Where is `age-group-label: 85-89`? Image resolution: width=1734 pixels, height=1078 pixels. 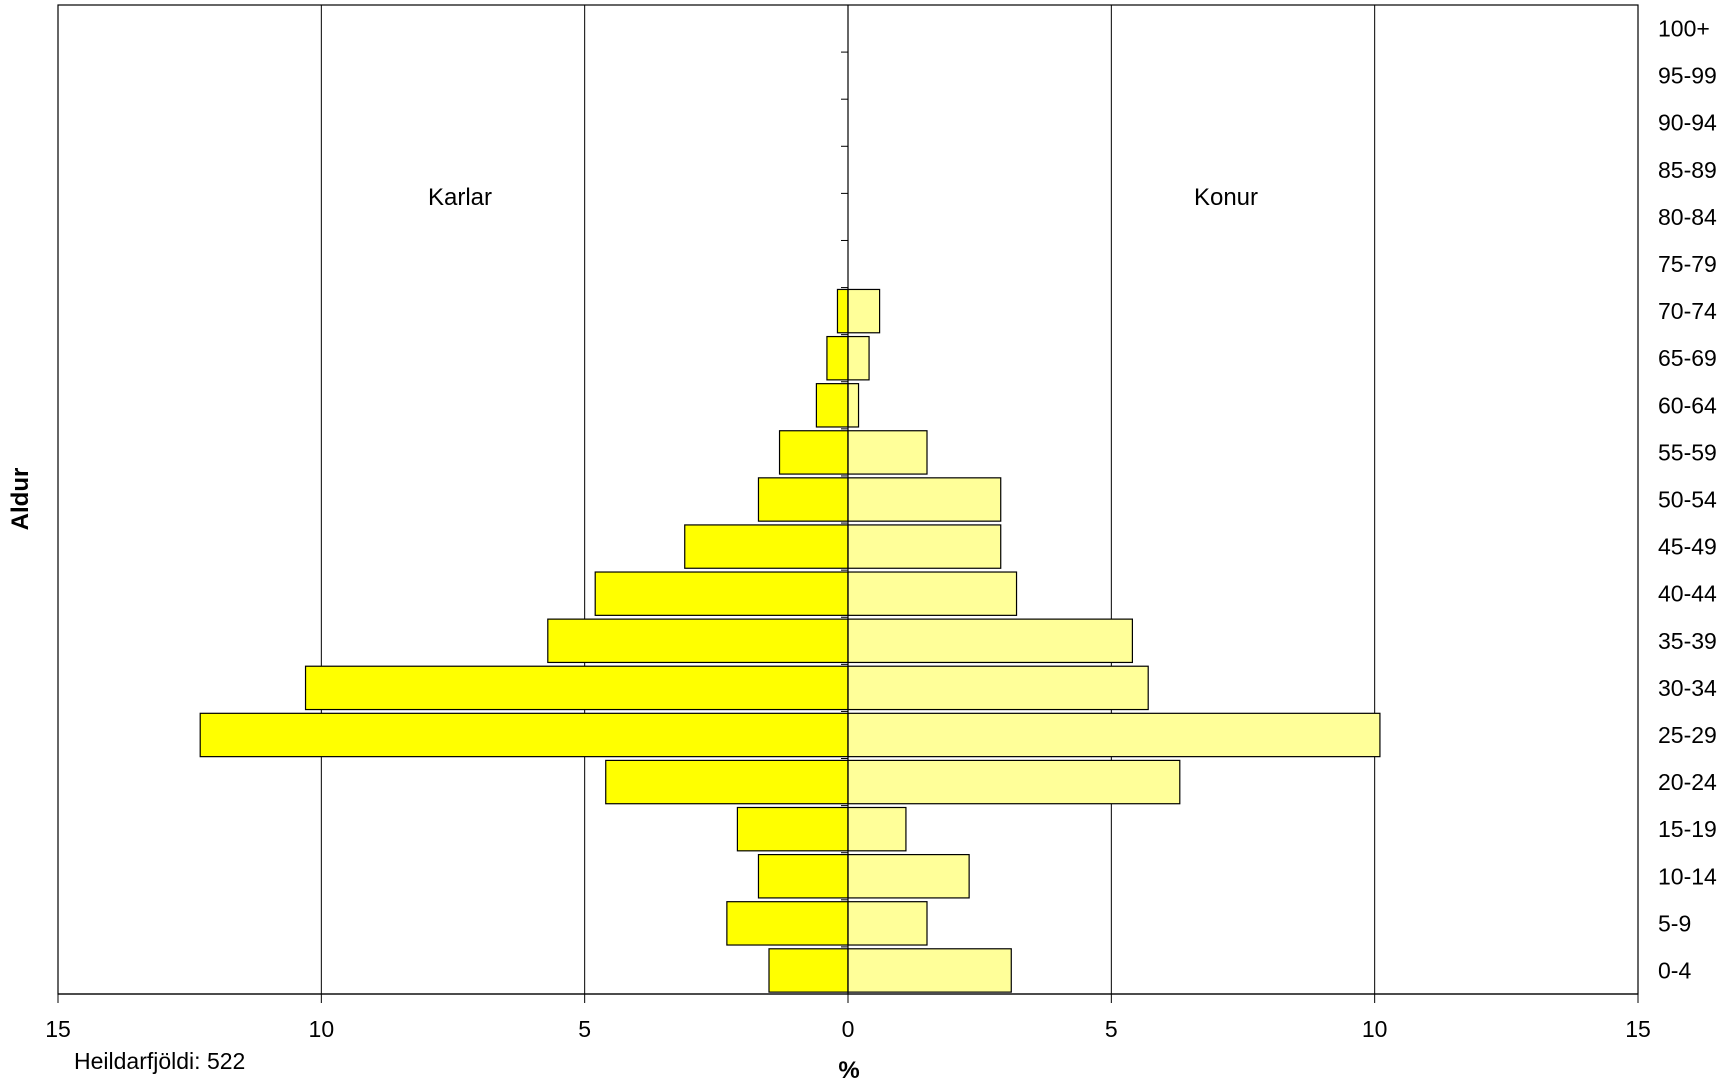 age-group-label: 85-89 is located at coordinates (1687, 170).